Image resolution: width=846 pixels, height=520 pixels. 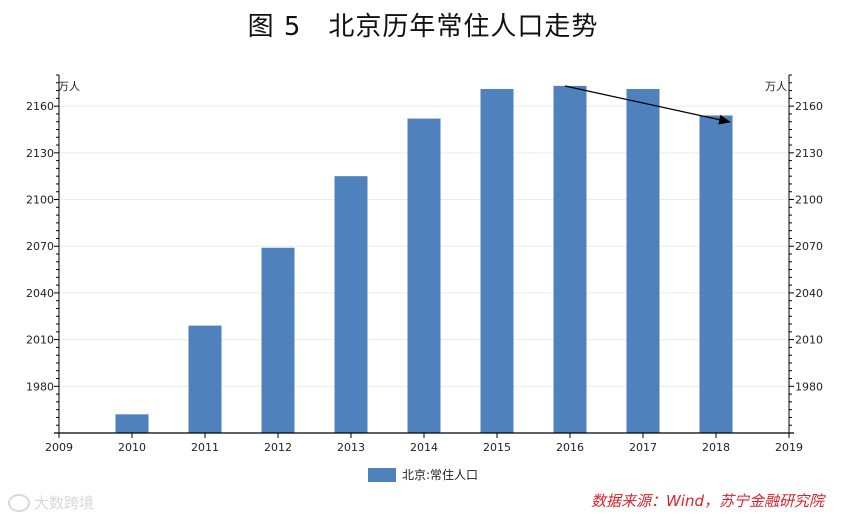 What do you see at coordinates (40, 293) in the screenshot?
I see `y-tick-label-left: 2040` at bounding box center [40, 293].